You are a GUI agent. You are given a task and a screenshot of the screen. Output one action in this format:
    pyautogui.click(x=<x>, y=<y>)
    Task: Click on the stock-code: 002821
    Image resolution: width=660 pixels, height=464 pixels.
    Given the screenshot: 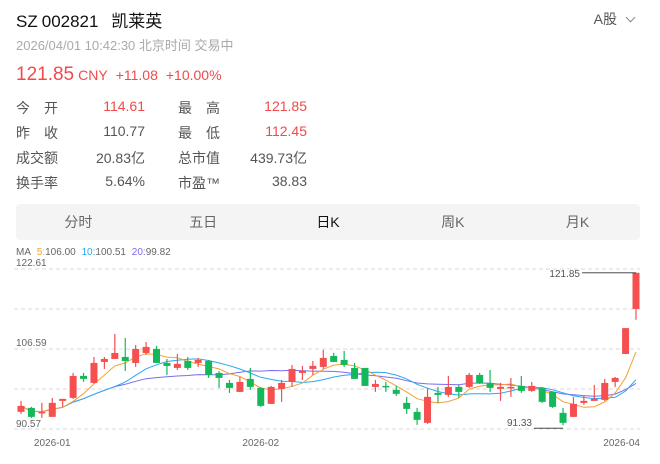 What is the action you would take?
    pyautogui.click(x=70, y=21)
    